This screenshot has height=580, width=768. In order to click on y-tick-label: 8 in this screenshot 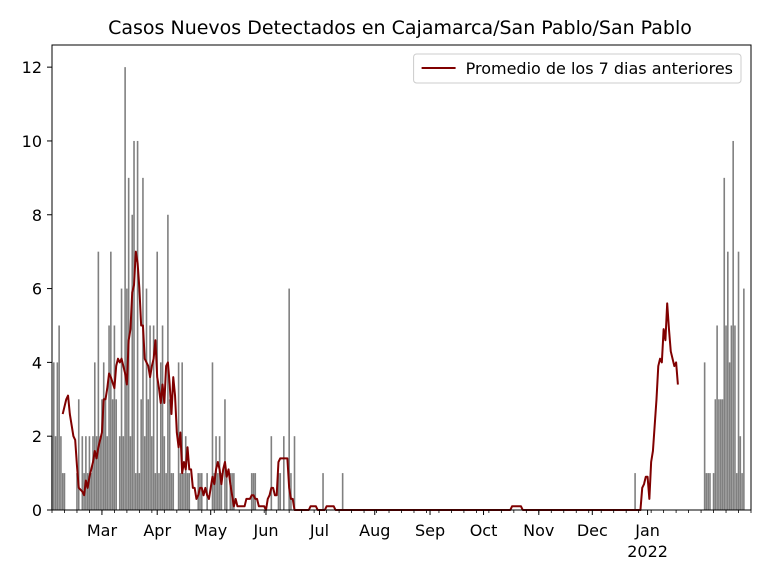, I will do `click(37, 215)`.